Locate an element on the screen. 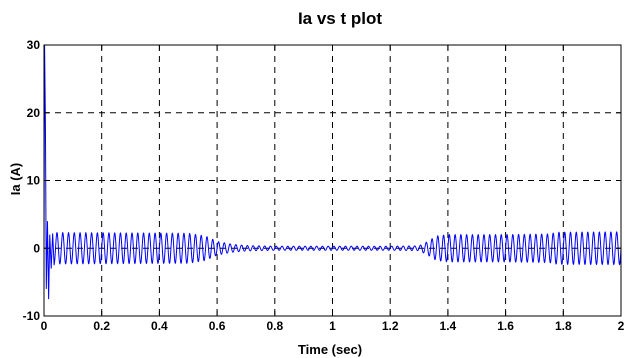  x-tick-label: 0.4 is located at coordinates (159, 326).